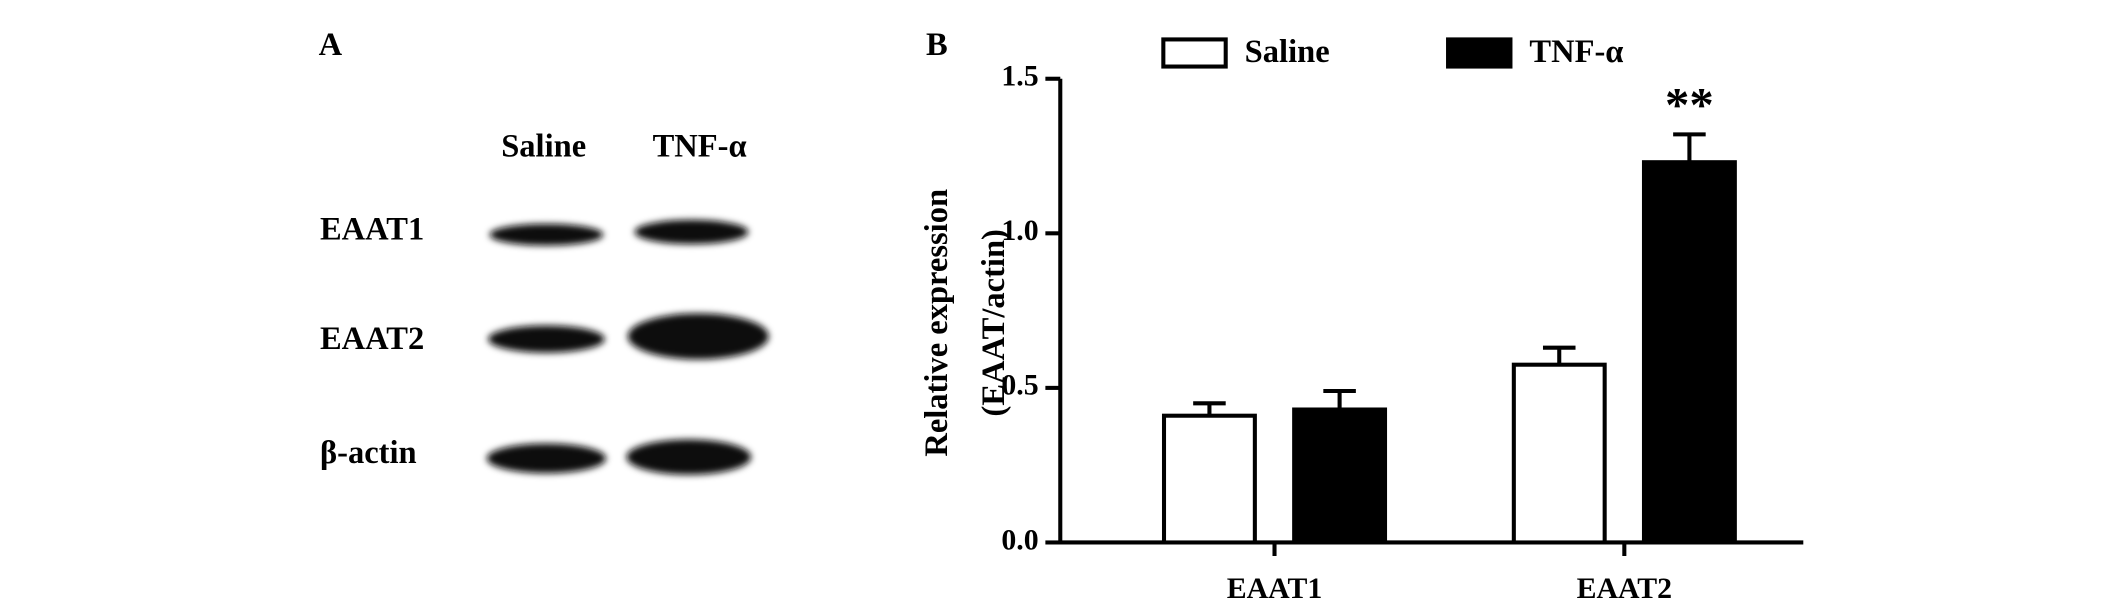 Image resolution: width=2126 pixels, height=609 pixels. What do you see at coordinates (368, 453) in the screenshot?
I see `row-label: β-actin` at bounding box center [368, 453].